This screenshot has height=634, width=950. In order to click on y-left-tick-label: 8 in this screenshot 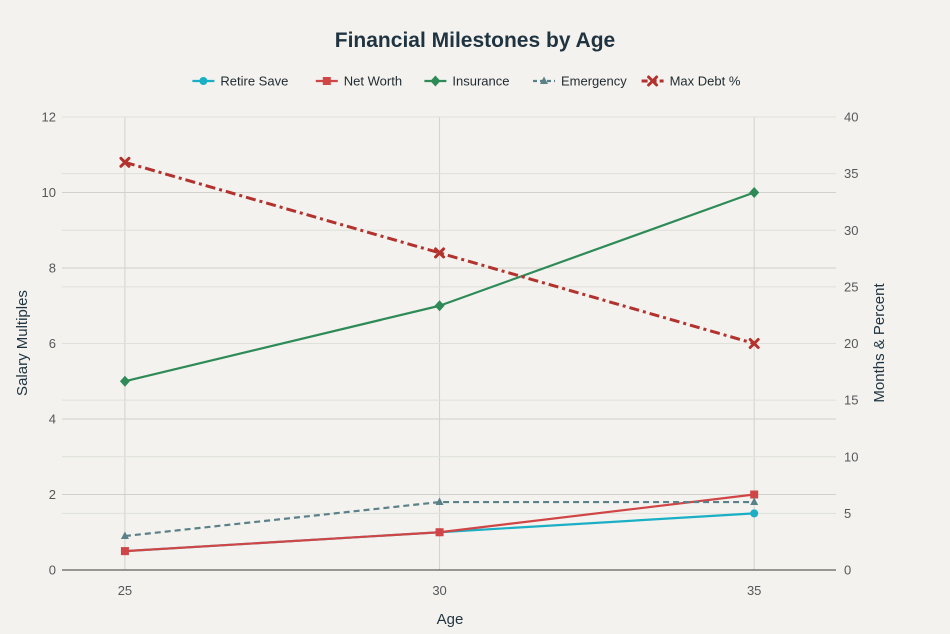, I will do `click(52, 268)`.